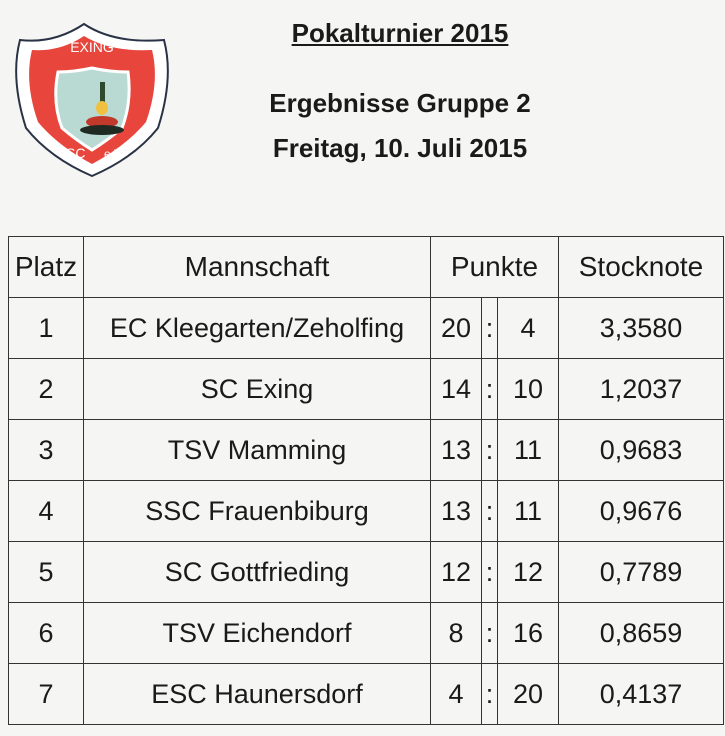 Image resolution: width=725 pixels, height=736 pixels. Describe the element at coordinates (46, 328) in the screenshot. I see `rank-cell: 1` at that location.